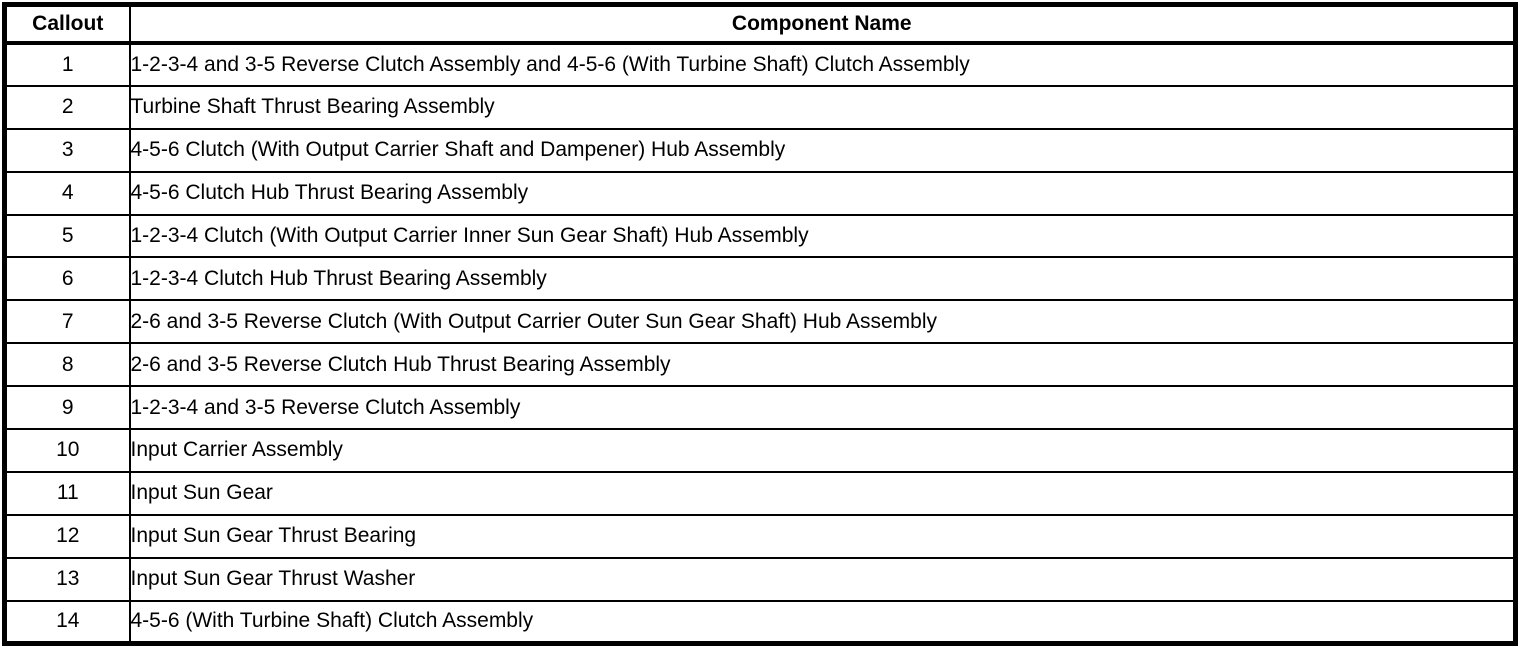 This screenshot has width=1520, height=650. Describe the element at coordinates (67, 493) in the screenshot. I see `callout-cell: 11` at that location.